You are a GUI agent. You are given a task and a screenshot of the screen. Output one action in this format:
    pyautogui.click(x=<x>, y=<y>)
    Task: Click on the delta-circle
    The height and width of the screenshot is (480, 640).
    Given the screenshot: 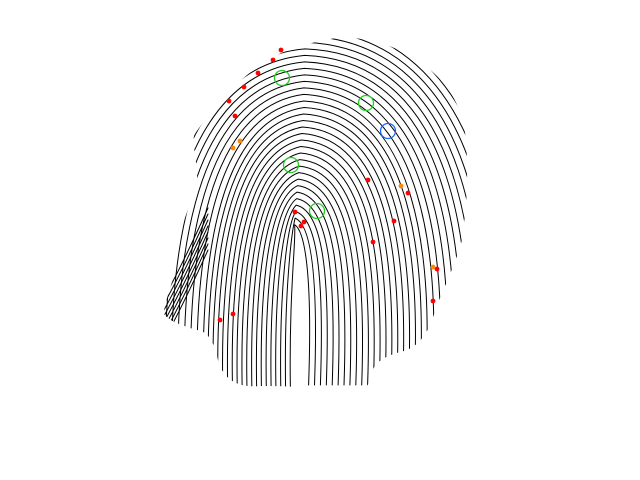 What is the action you would take?
    pyautogui.click(x=388, y=131)
    